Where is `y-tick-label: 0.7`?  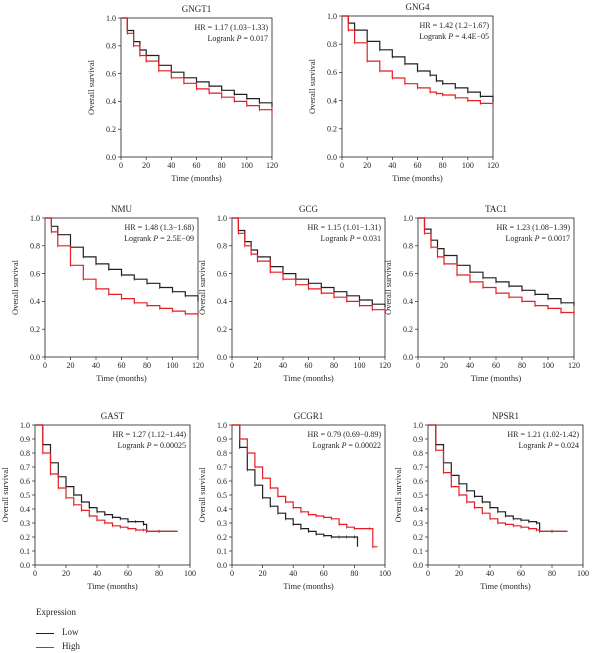
y-tick-label: 0.7 is located at coordinates (222, 467).